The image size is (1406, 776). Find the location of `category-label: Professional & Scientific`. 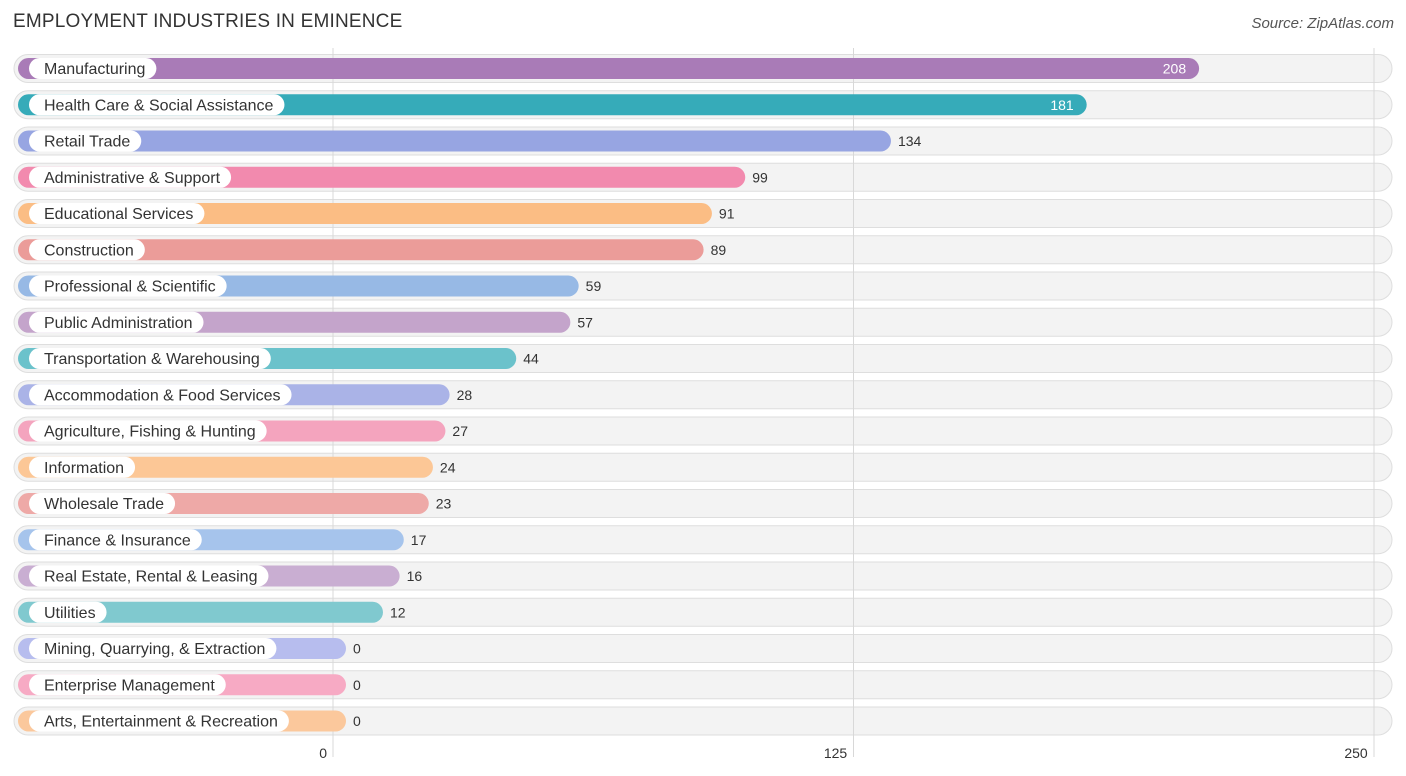

category-label: Professional & Scientific is located at coordinates (130, 287).